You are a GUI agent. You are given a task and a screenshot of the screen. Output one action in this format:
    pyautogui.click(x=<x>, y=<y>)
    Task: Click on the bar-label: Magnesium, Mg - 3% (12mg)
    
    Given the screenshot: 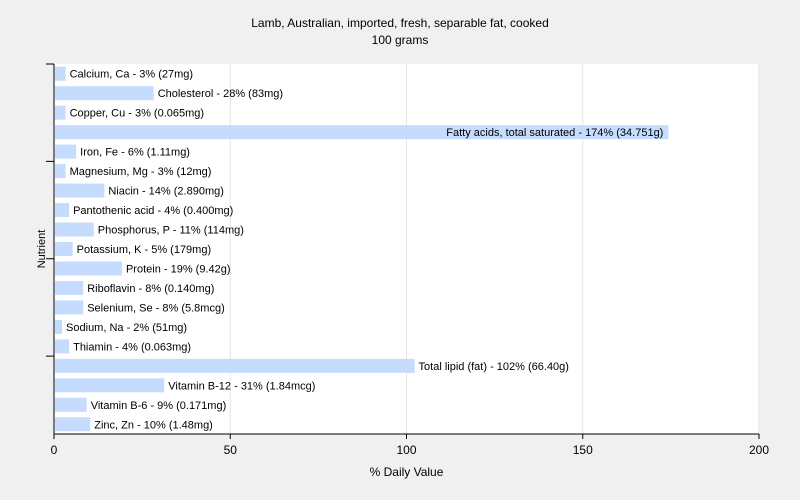 What is the action you would take?
    pyautogui.click(x=141, y=172)
    